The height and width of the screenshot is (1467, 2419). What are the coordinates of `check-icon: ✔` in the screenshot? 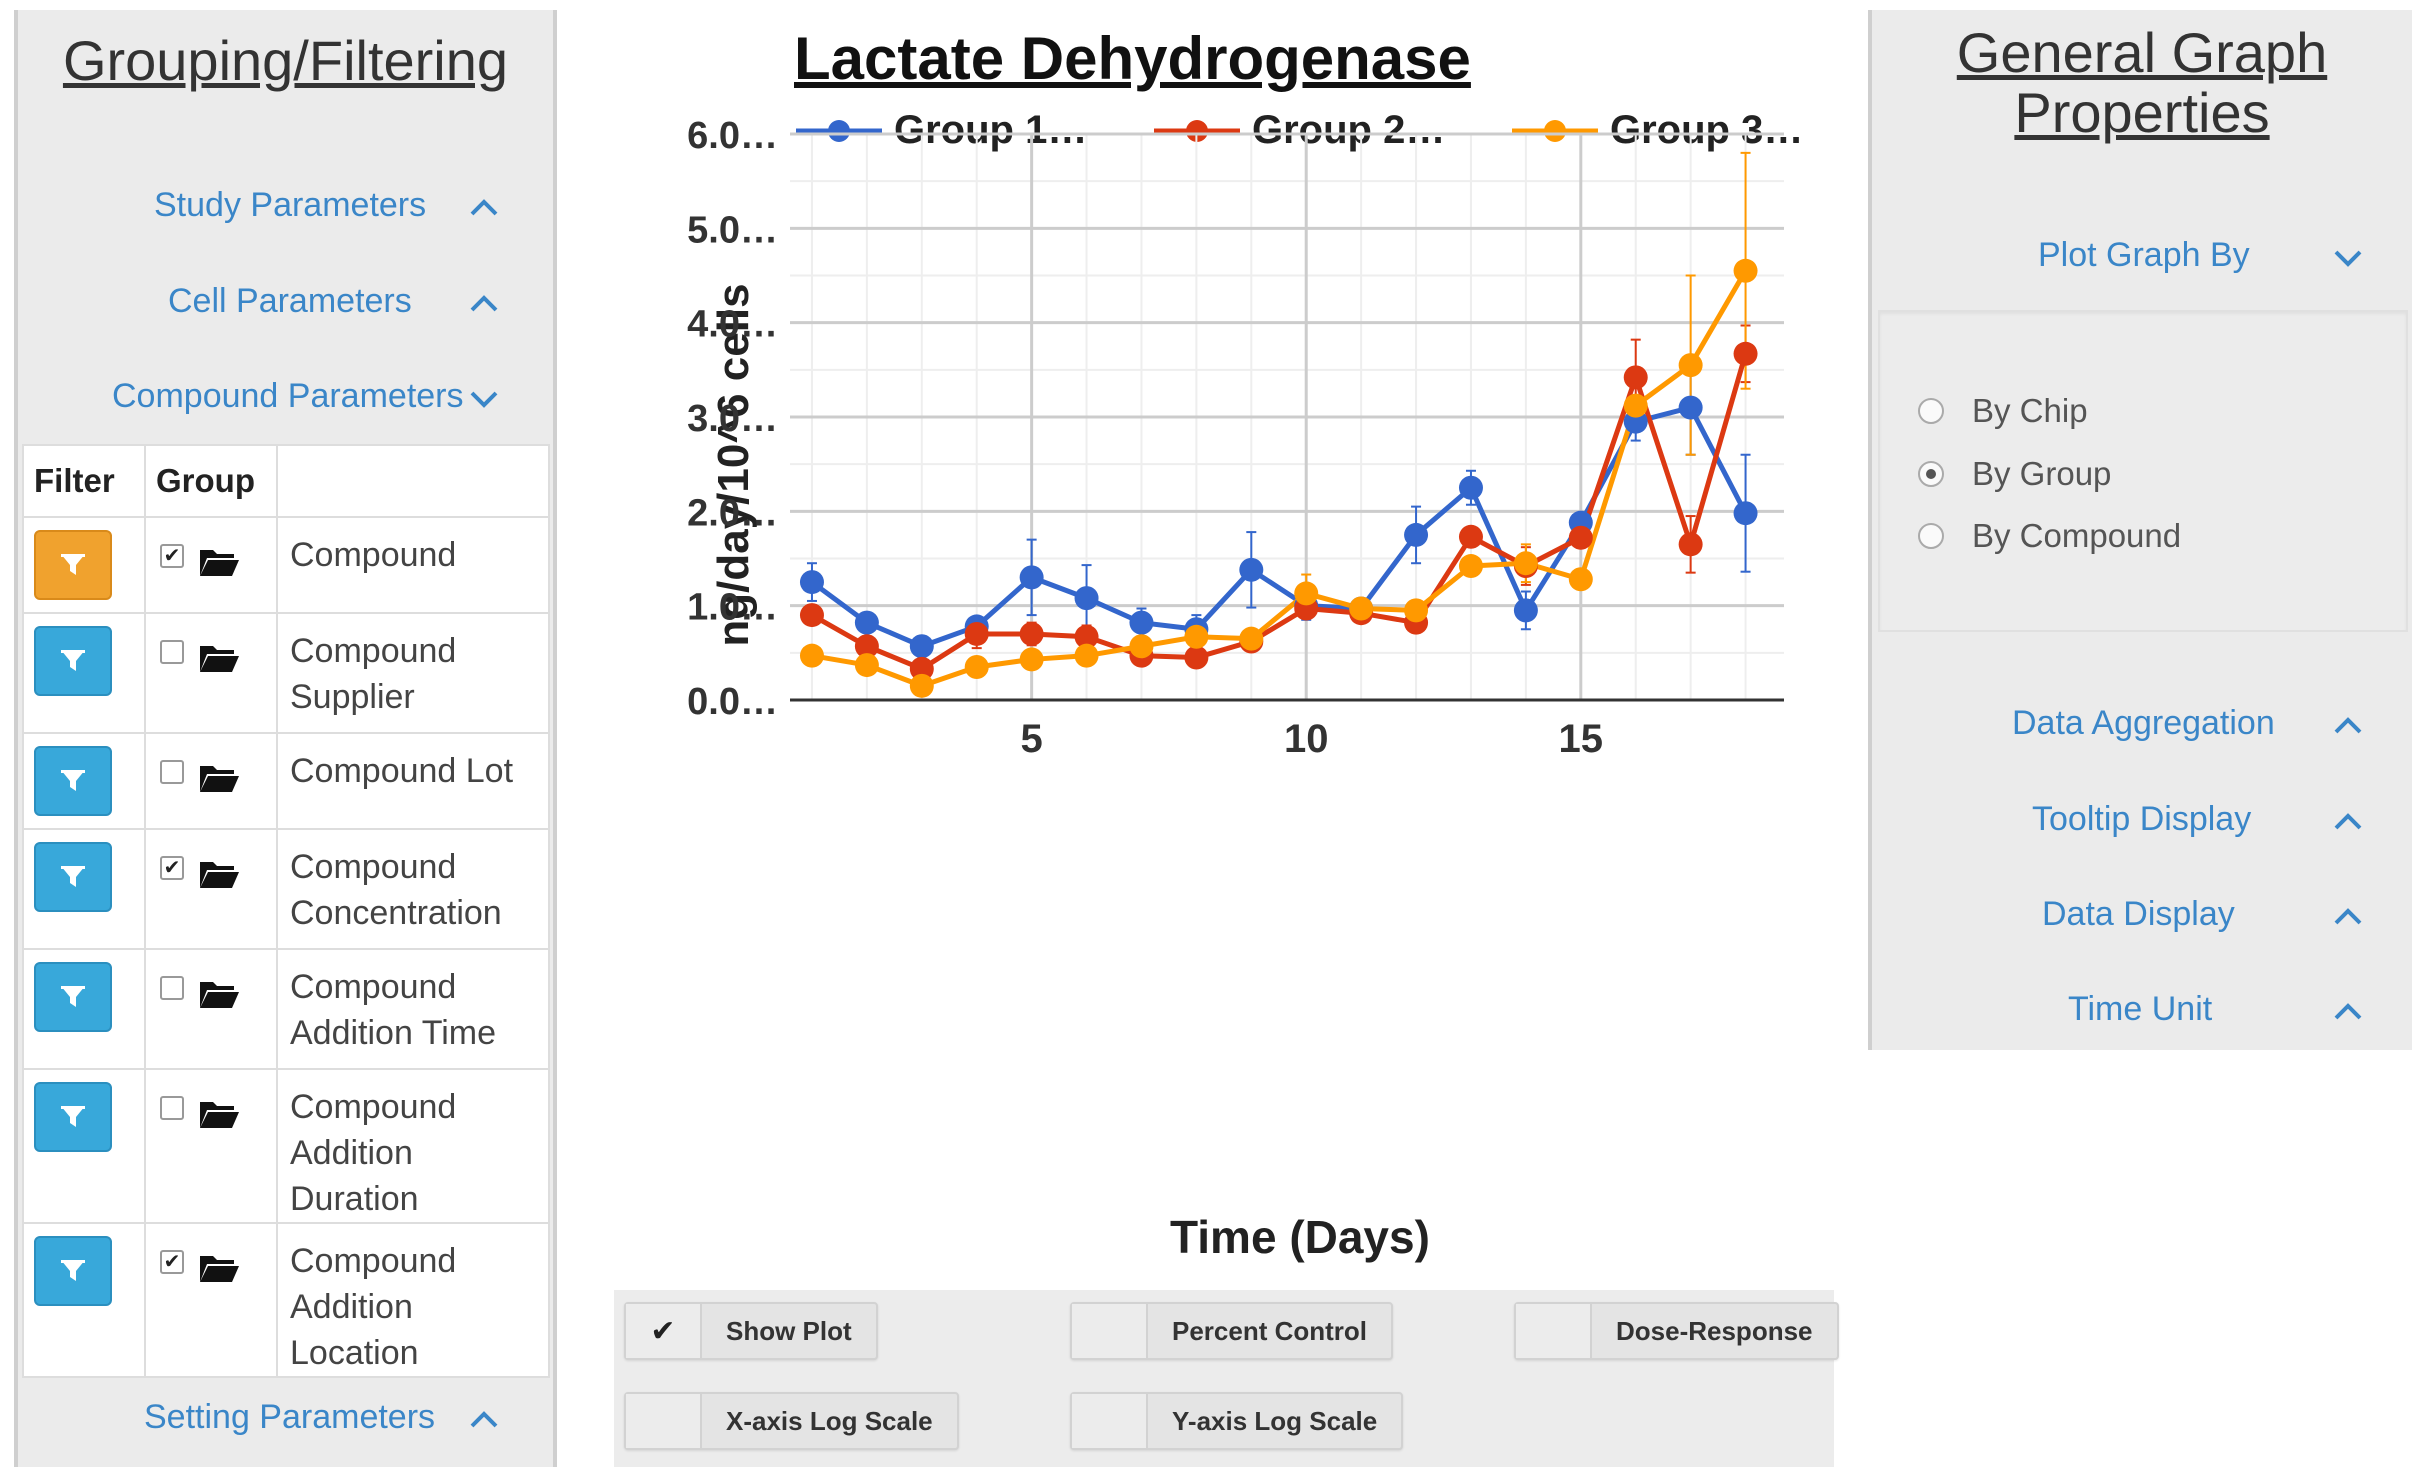 It's located at (663, 1331).